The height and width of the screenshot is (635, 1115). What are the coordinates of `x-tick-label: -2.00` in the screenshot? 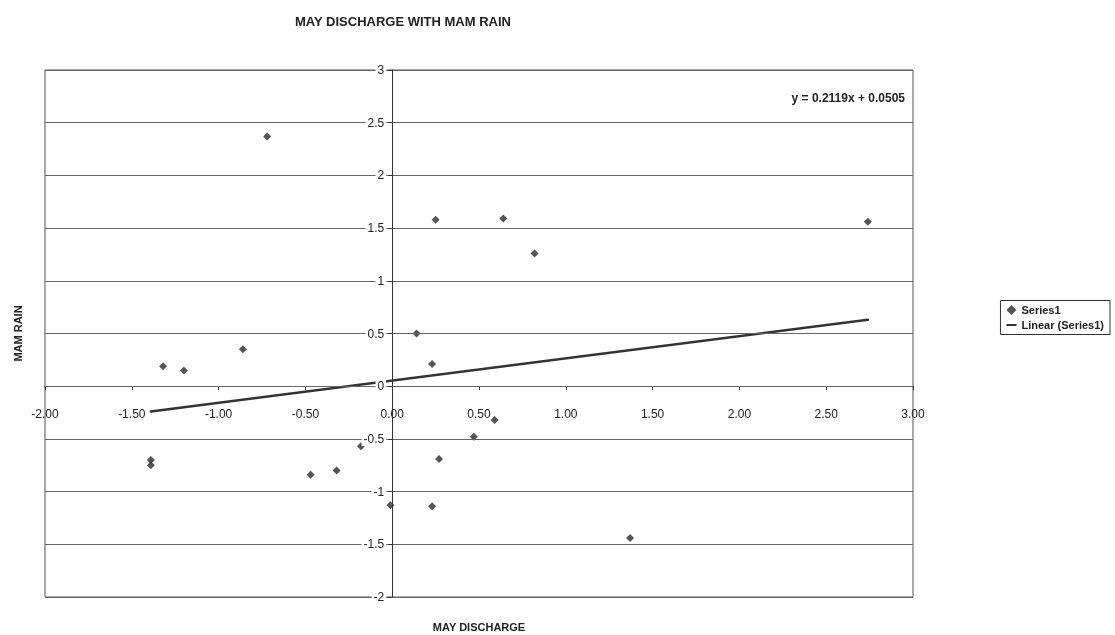 It's located at (45, 414).